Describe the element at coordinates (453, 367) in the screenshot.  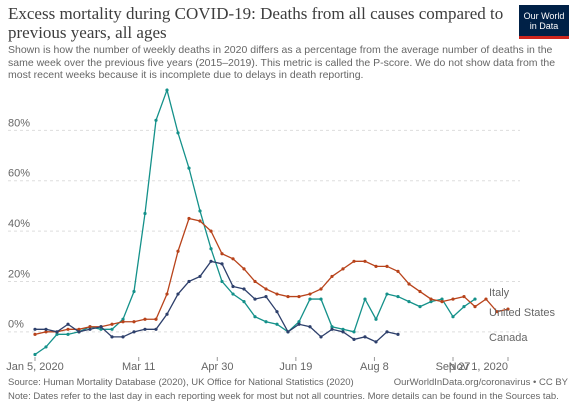
I see `x-tick-label: Sep 27` at that location.